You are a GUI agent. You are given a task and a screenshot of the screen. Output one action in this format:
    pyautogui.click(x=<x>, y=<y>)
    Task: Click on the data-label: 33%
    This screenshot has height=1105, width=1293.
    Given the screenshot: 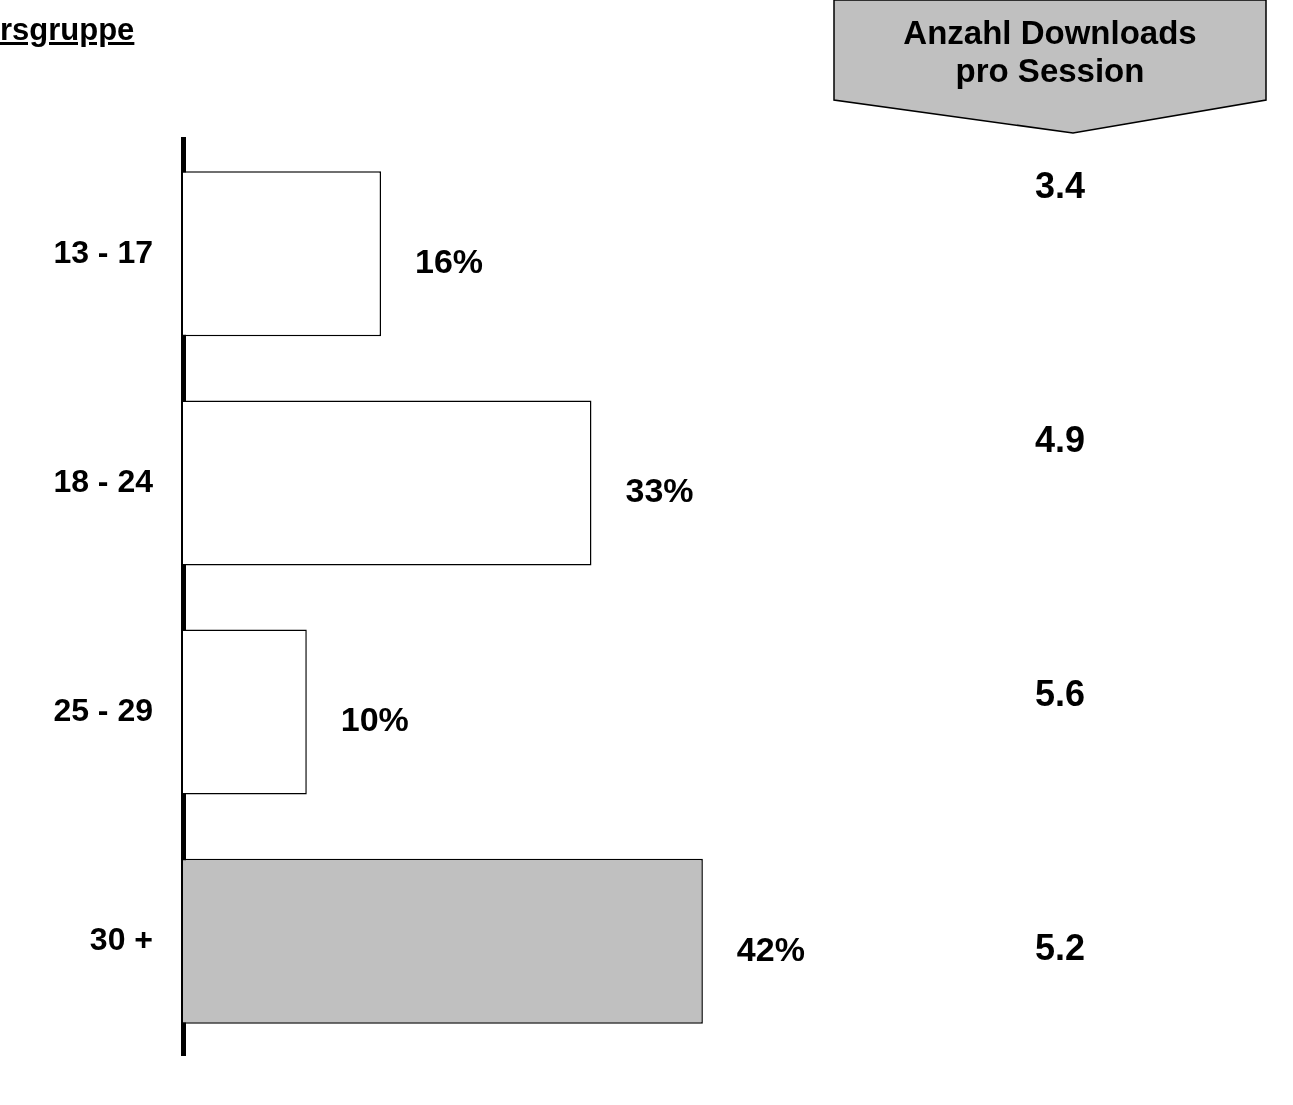 What is the action you would take?
    pyautogui.click(x=659, y=490)
    